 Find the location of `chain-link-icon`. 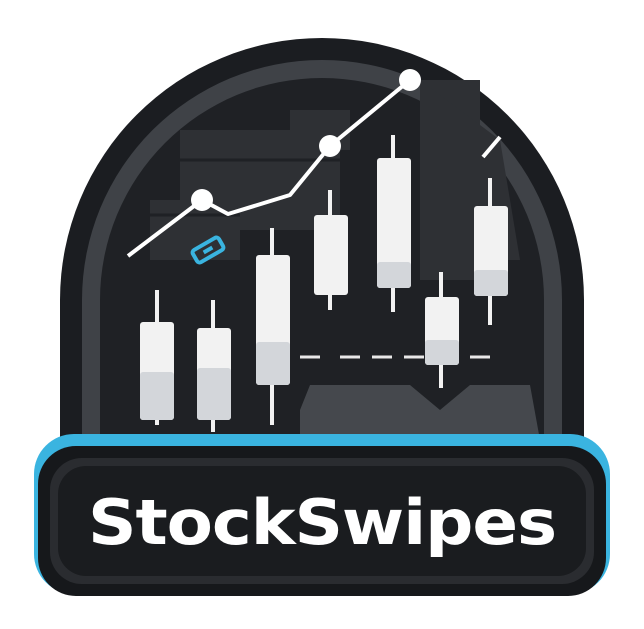

chain-link-icon is located at coordinates (208, 250).